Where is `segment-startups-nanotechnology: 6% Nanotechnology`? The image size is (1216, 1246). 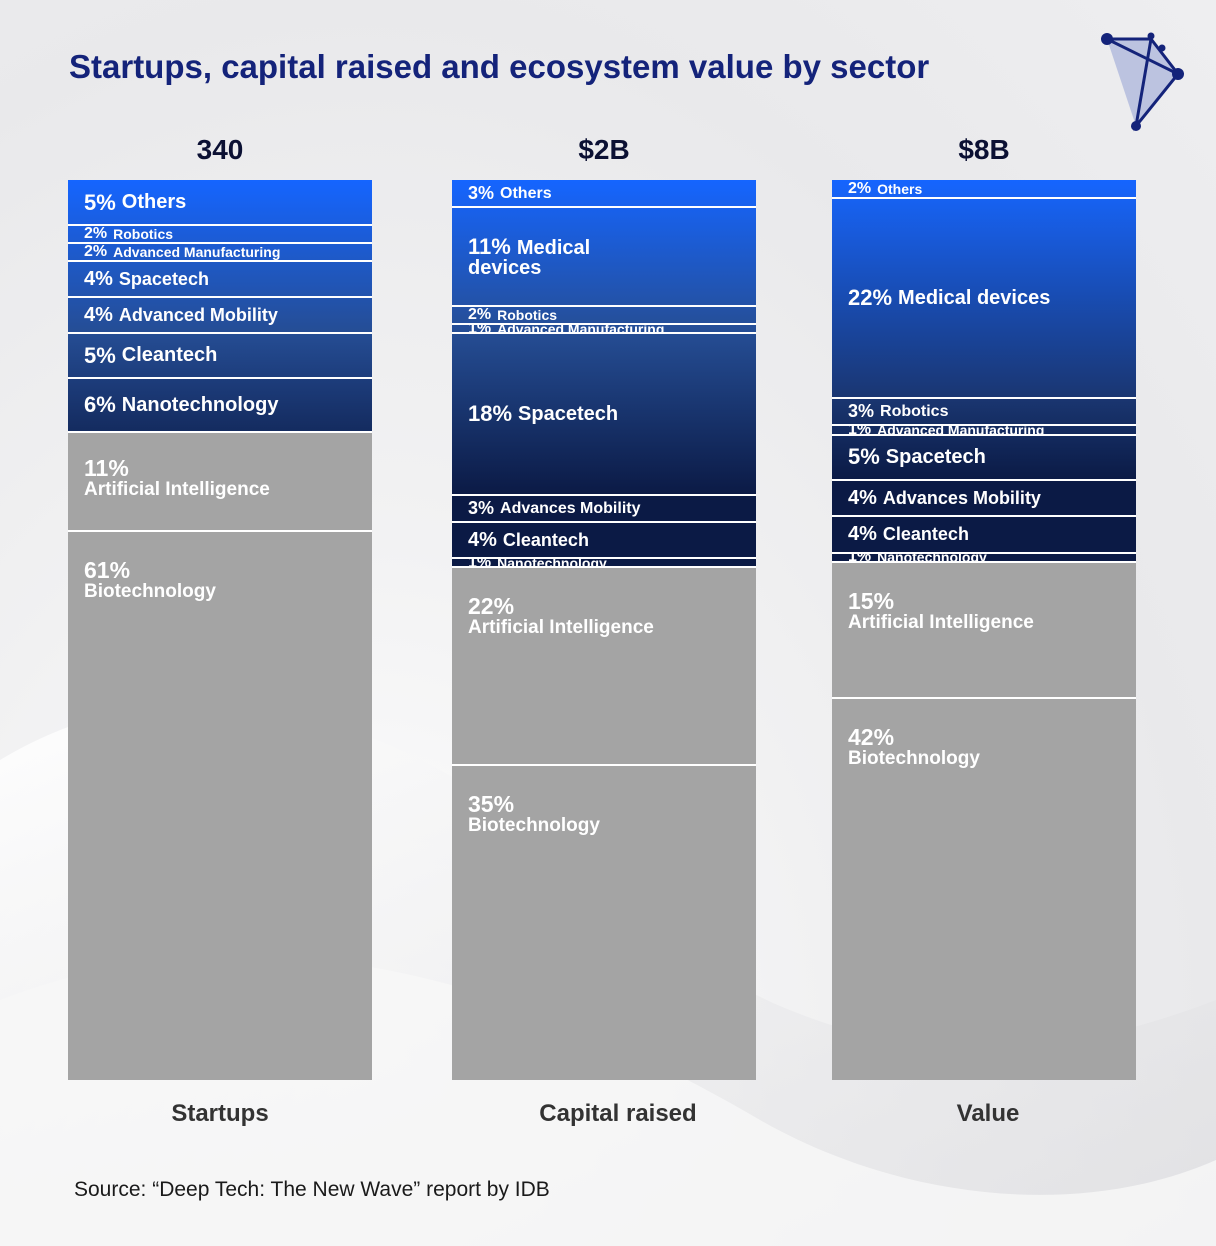
segment-startups-nanotechnology: 6% Nanotechnology is located at coordinates (220, 405).